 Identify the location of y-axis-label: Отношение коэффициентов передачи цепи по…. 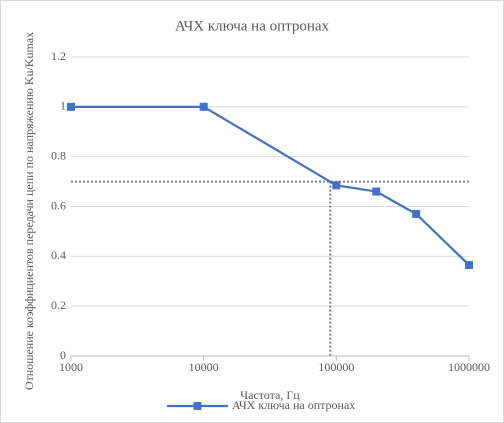
(29, 211).